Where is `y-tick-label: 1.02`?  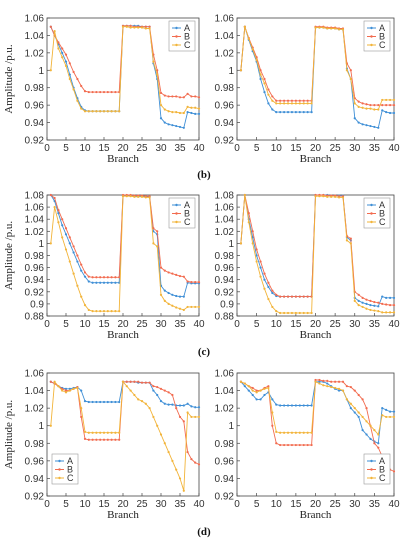 y-tick-label: 1.02 is located at coordinates (225, 53).